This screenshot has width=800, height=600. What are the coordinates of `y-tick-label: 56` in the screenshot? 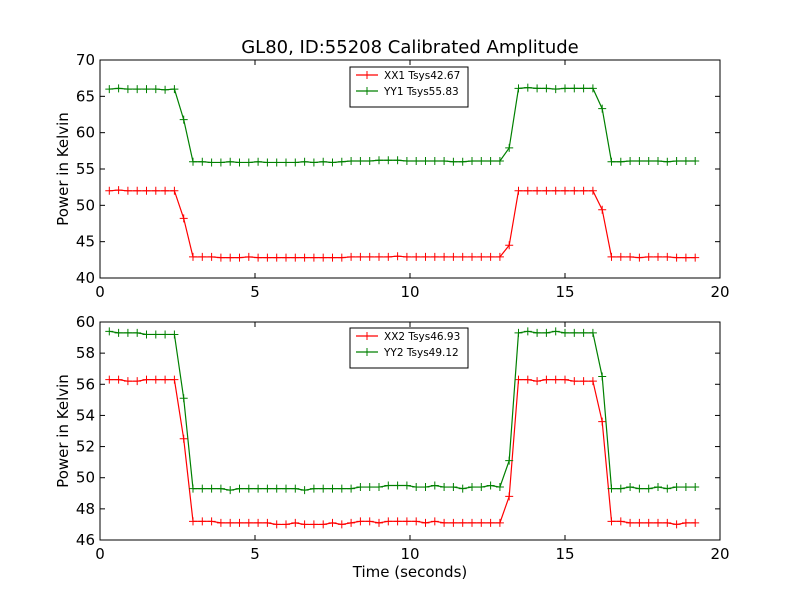 It's located at (85, 384).